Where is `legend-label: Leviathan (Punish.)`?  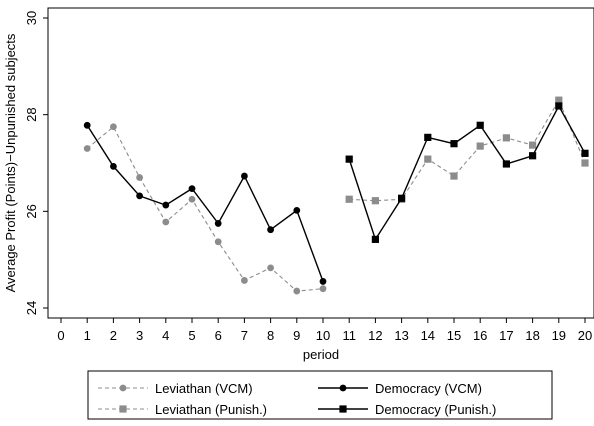
legend-label: Leviathan (Punish.) is located at coordinates (211, 409).